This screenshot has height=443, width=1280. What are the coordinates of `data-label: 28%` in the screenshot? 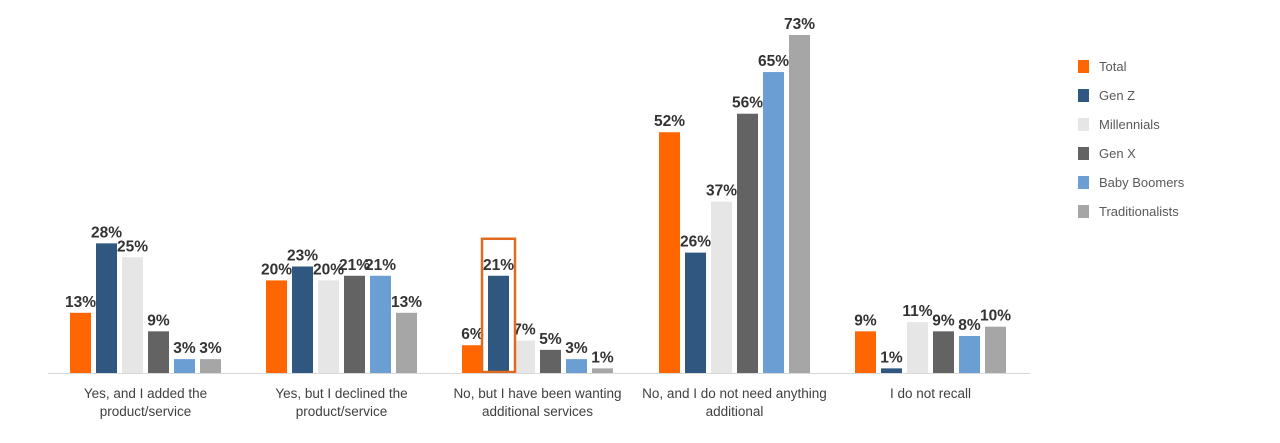 It's located at (106, 232).